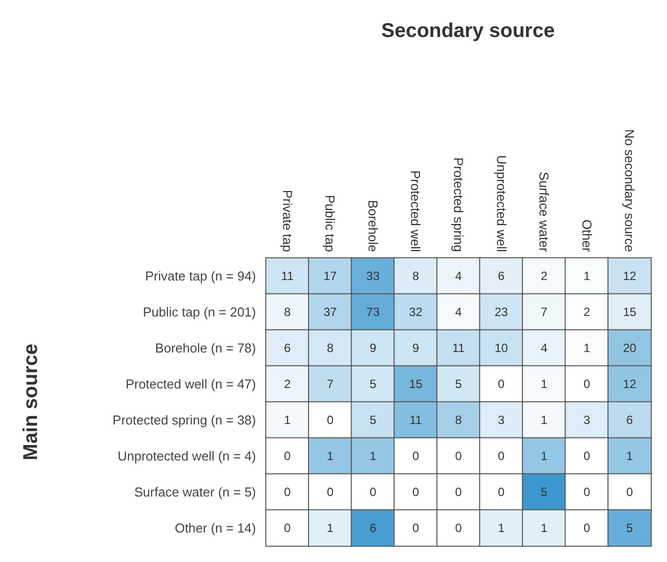 The image size is (667, 562). Describe the element at coordinates (373, 276) in the screenshot. I see `data-label: 33` at that location.